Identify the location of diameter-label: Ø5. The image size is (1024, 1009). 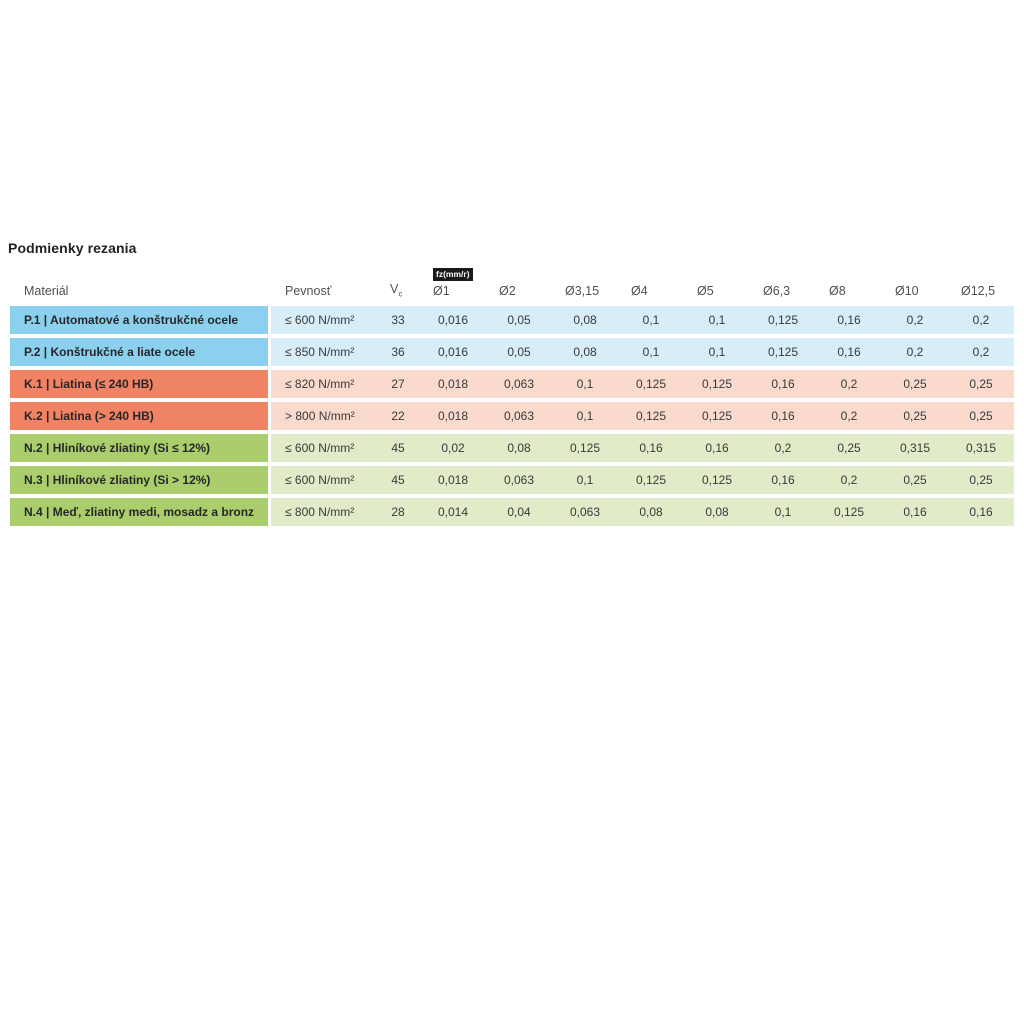
(705, 291).